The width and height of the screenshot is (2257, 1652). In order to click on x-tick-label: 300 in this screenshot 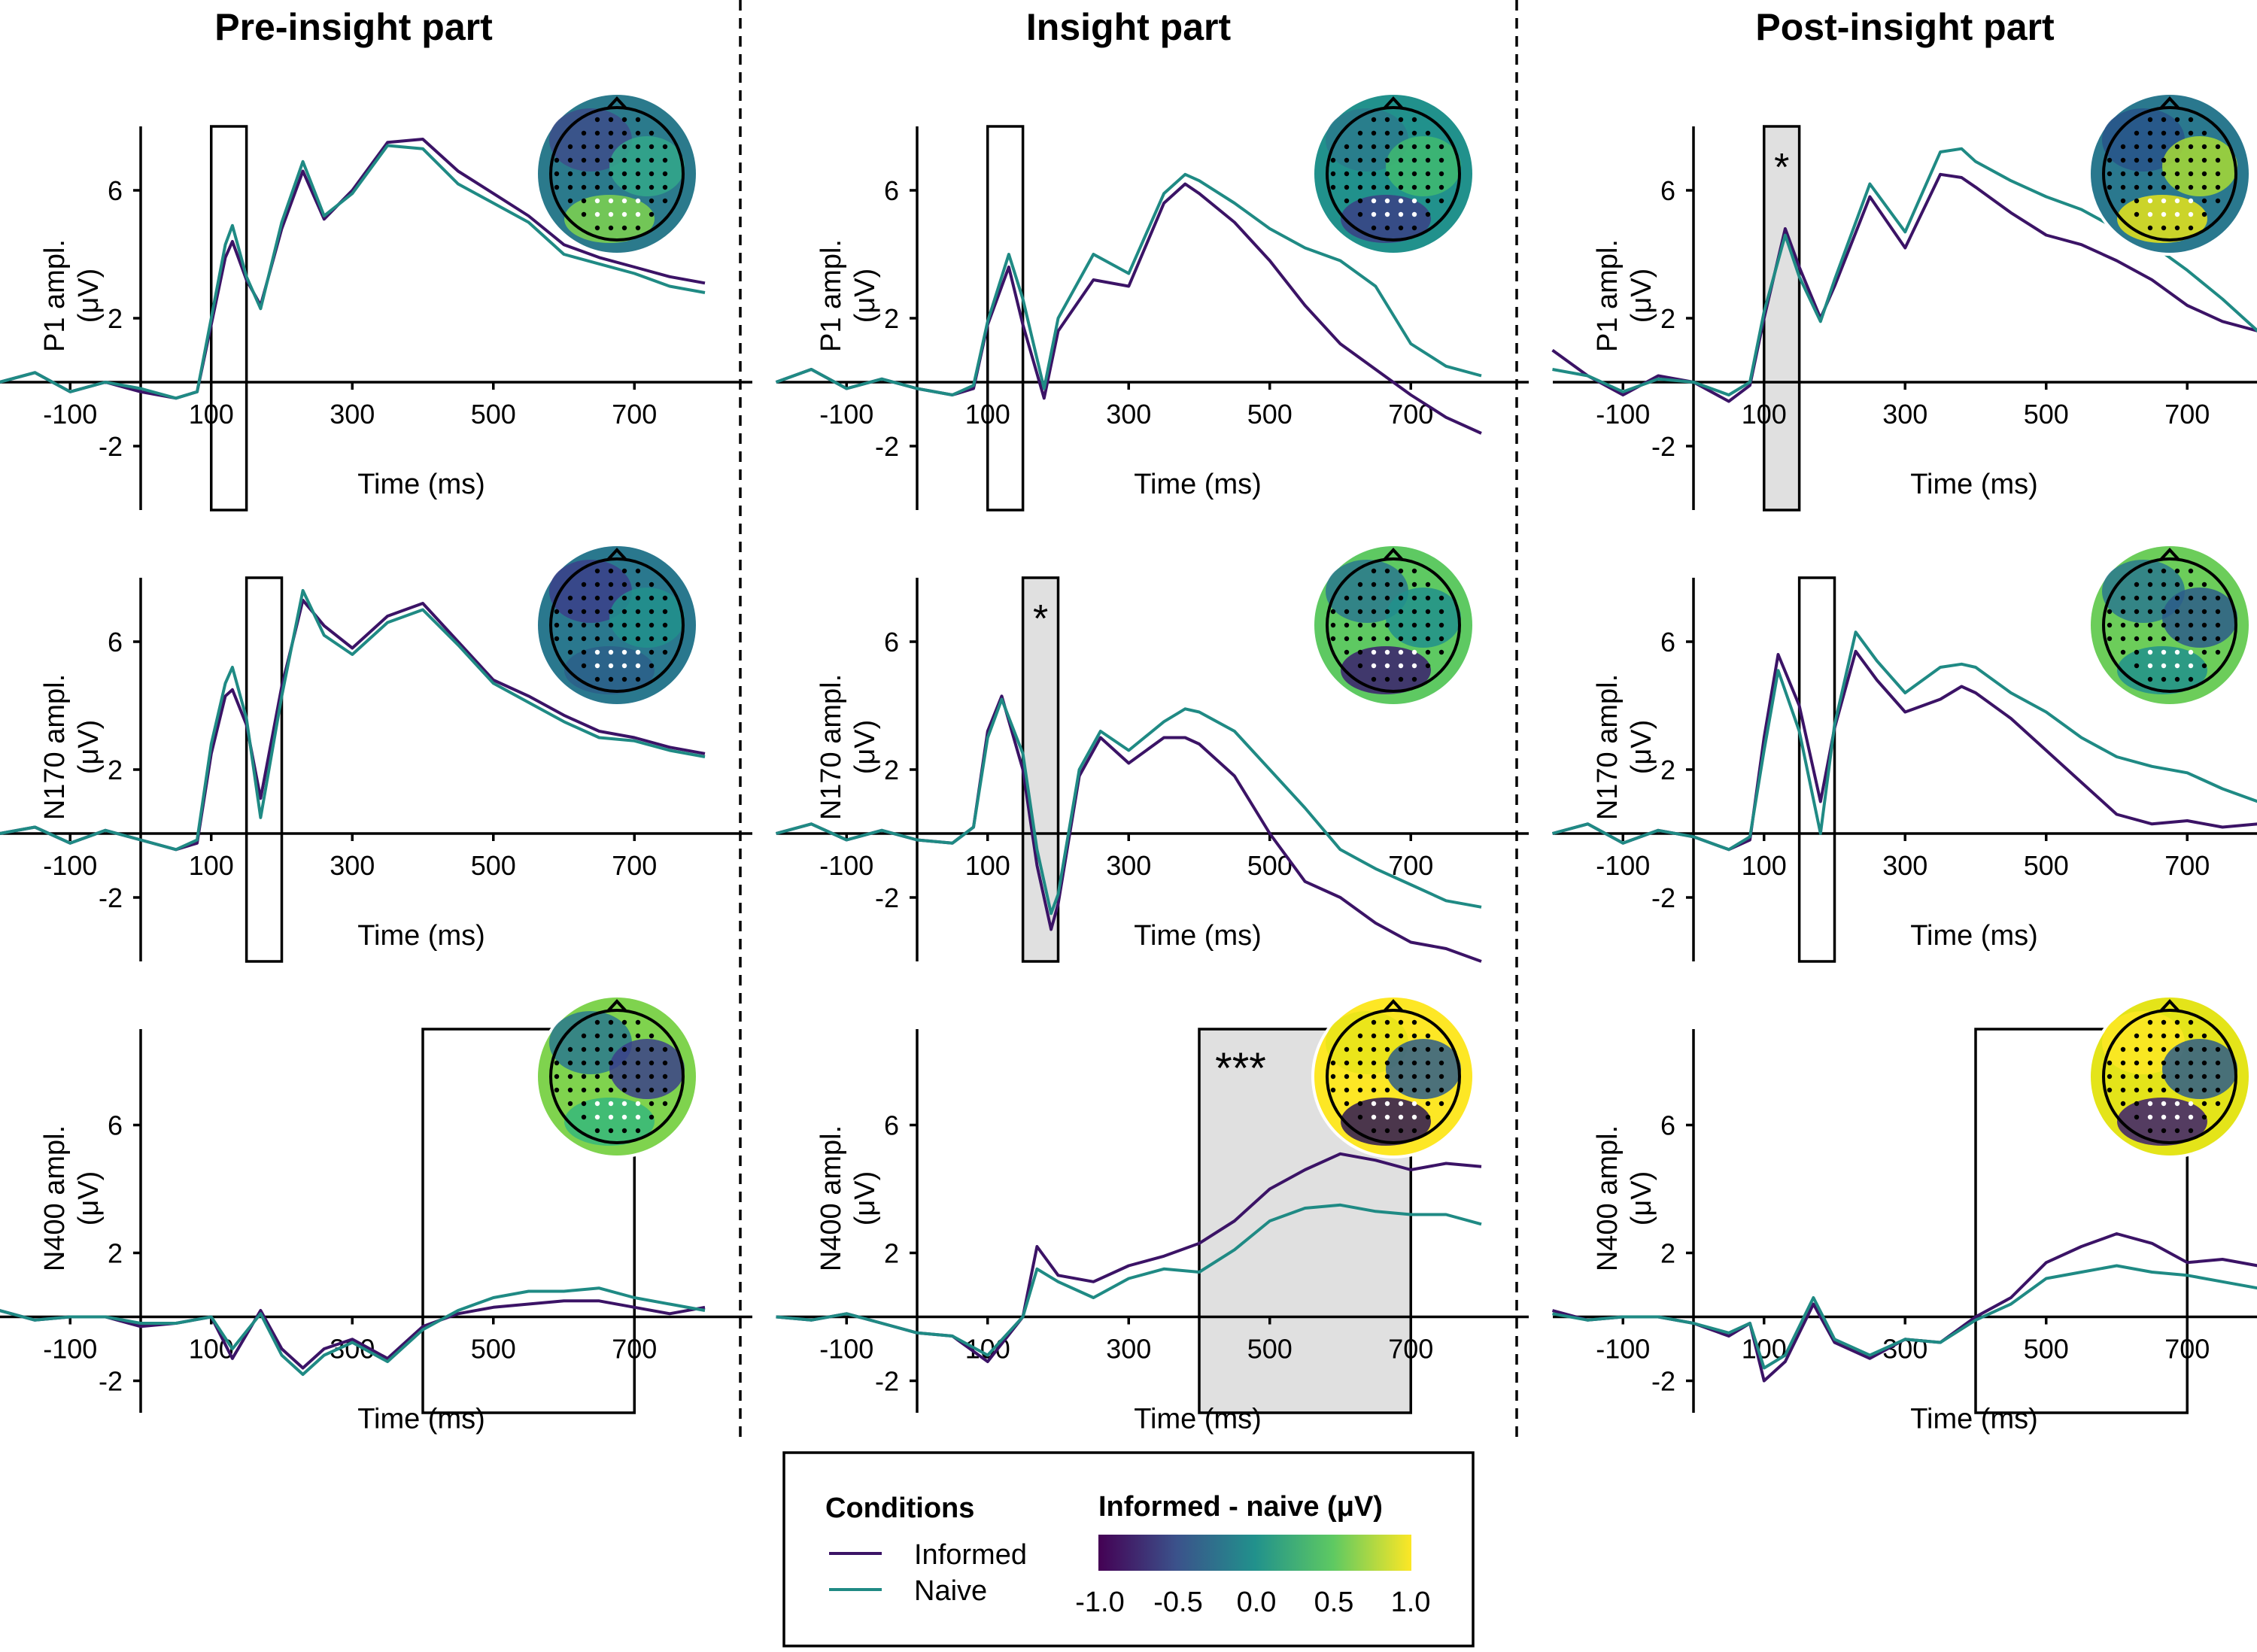, I will do `click(1128, 415)`.